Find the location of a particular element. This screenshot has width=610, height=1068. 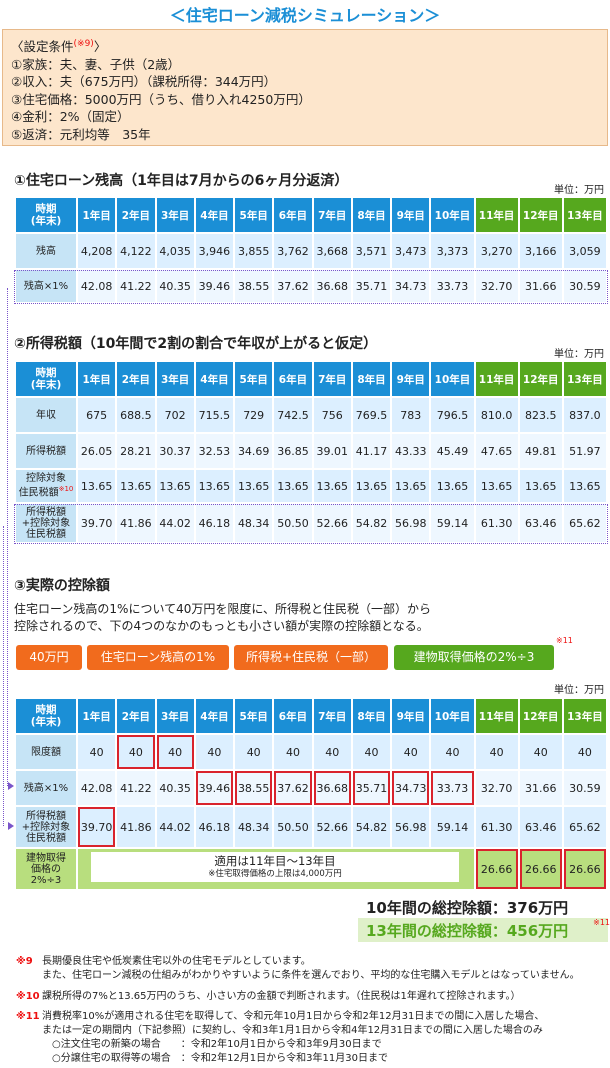

description-line: 住宅ローン残高の1%について40万円を限度に、所得税と住民税（一部）から is located at coordinates (222, 609).